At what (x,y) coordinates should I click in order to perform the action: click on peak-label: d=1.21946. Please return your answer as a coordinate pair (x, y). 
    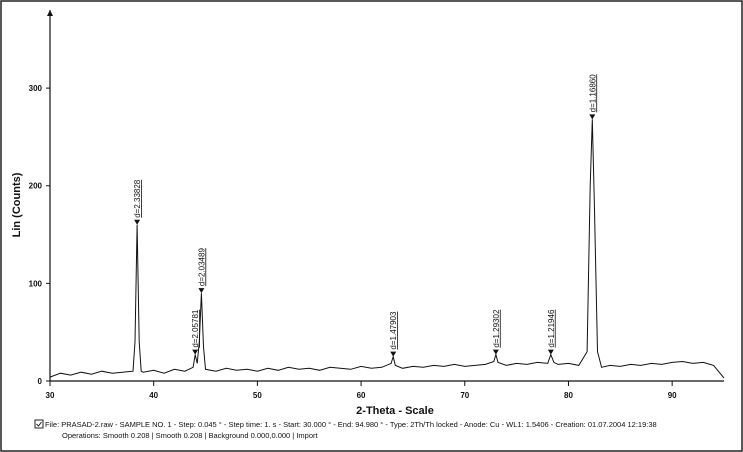
    Looking at the image, I should click on (551, 328).